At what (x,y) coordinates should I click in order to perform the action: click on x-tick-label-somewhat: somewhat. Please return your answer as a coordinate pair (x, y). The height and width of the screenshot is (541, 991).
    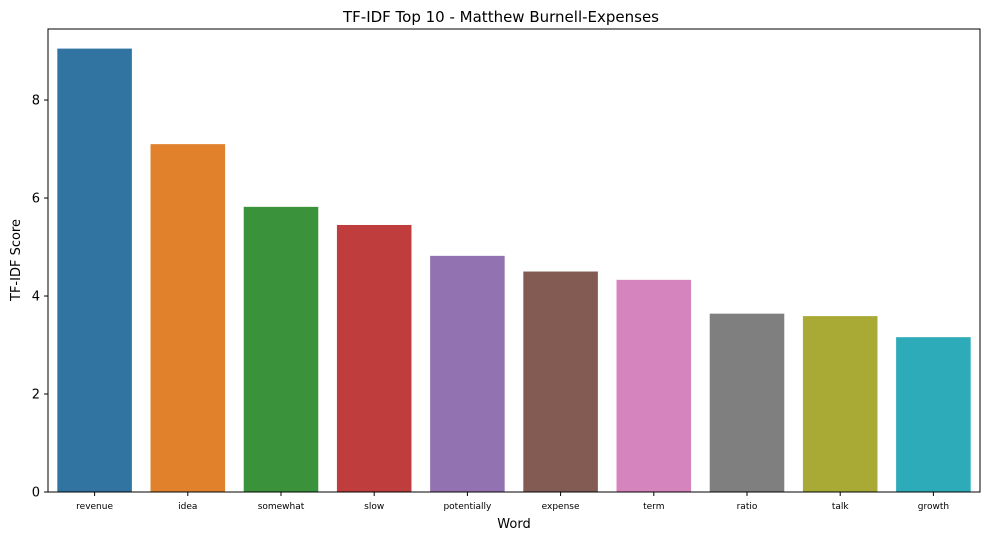
    Looking at the image, I should click on (281, 507).